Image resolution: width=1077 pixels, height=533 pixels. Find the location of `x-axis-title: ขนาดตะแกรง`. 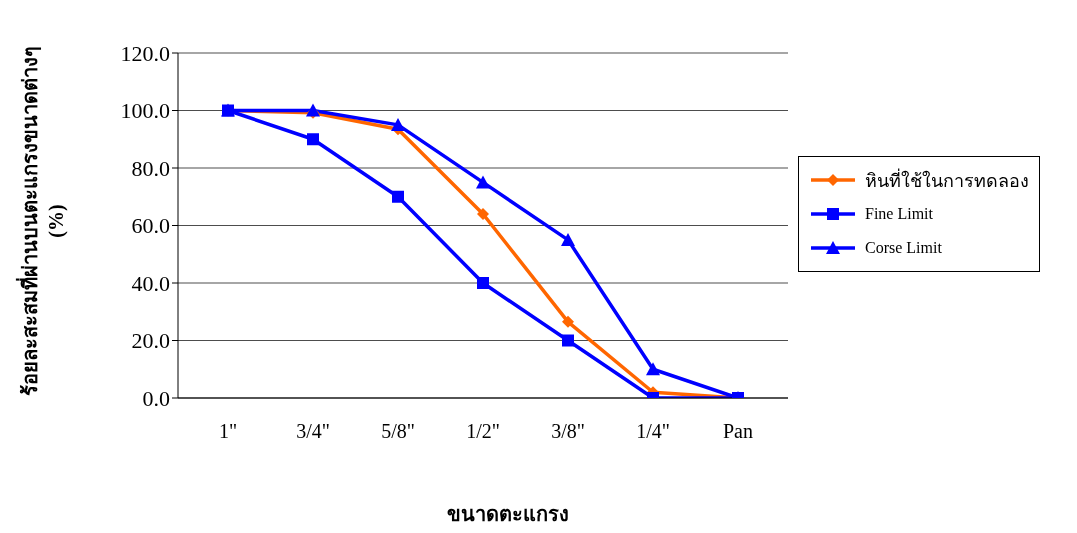

x-axis-title: ขนาดตะแกรง is located at coordinates (508, 514).